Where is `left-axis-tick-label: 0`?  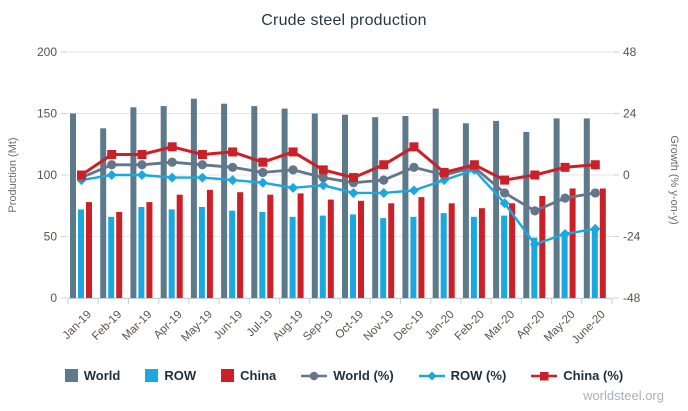 left-axis-tick-label: 0 is located at coordinates (53, 298).